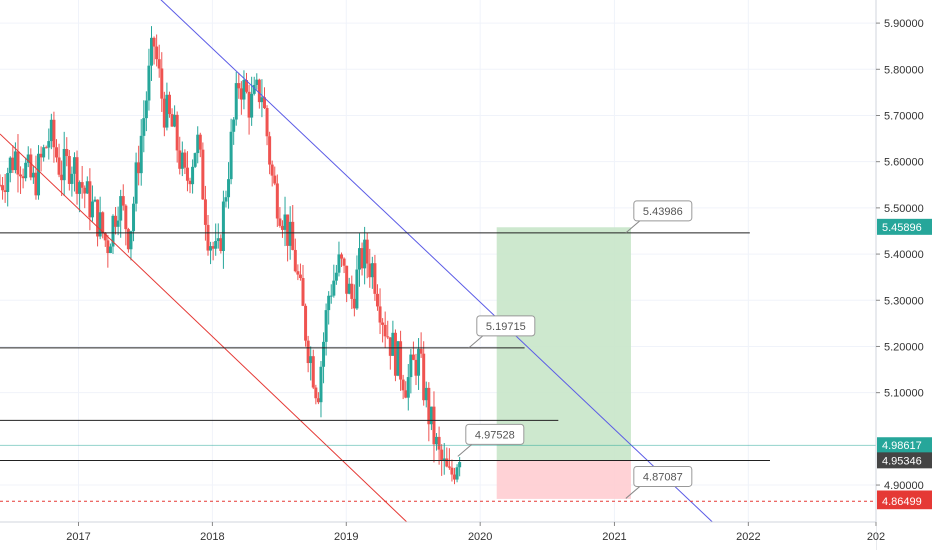 This screenshot has height=550, width=932. What do you see at coordinates (563, 479) in the screenshot?
I see `stop-loss-zone` at bounding box center [563, 479].